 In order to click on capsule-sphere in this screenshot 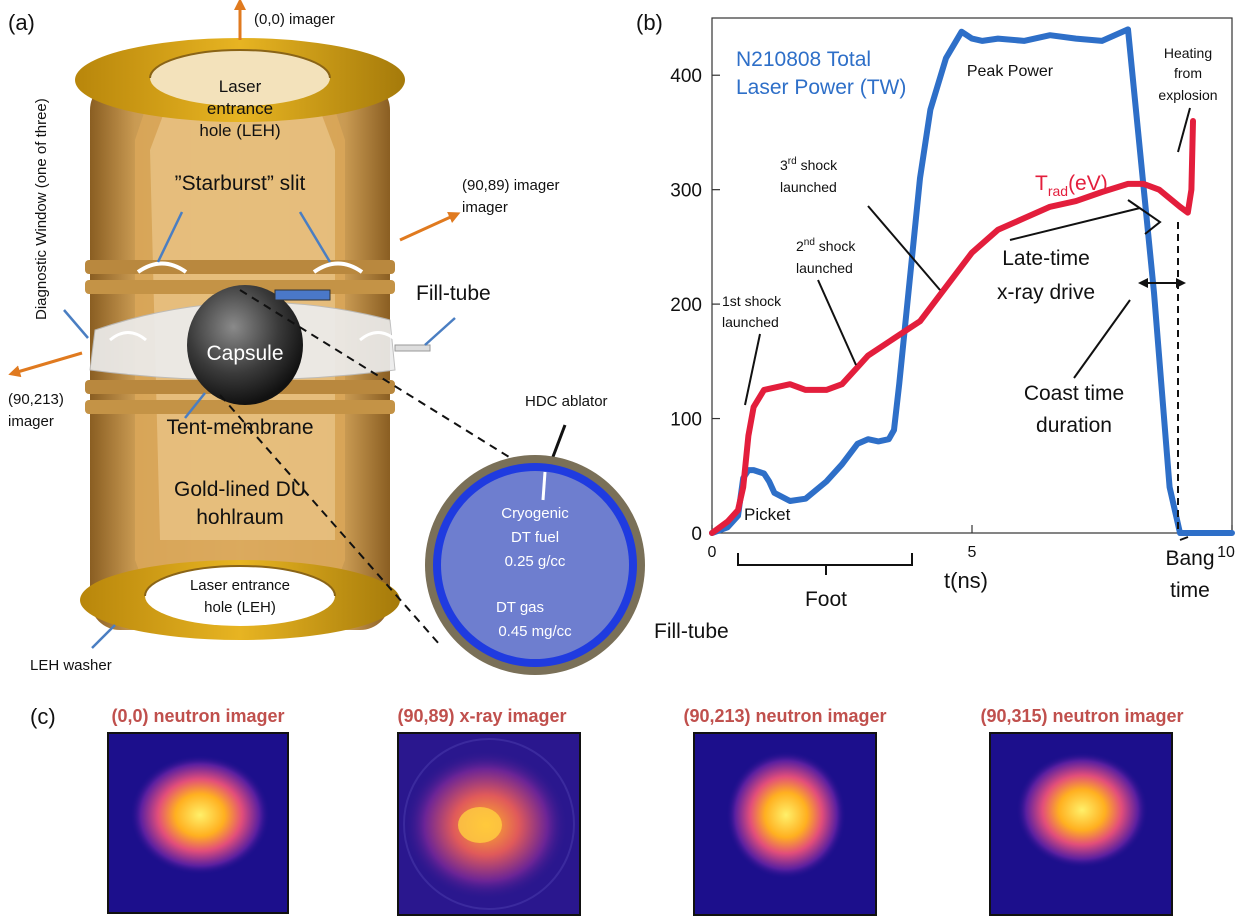, I will do `click(245, 345)`.